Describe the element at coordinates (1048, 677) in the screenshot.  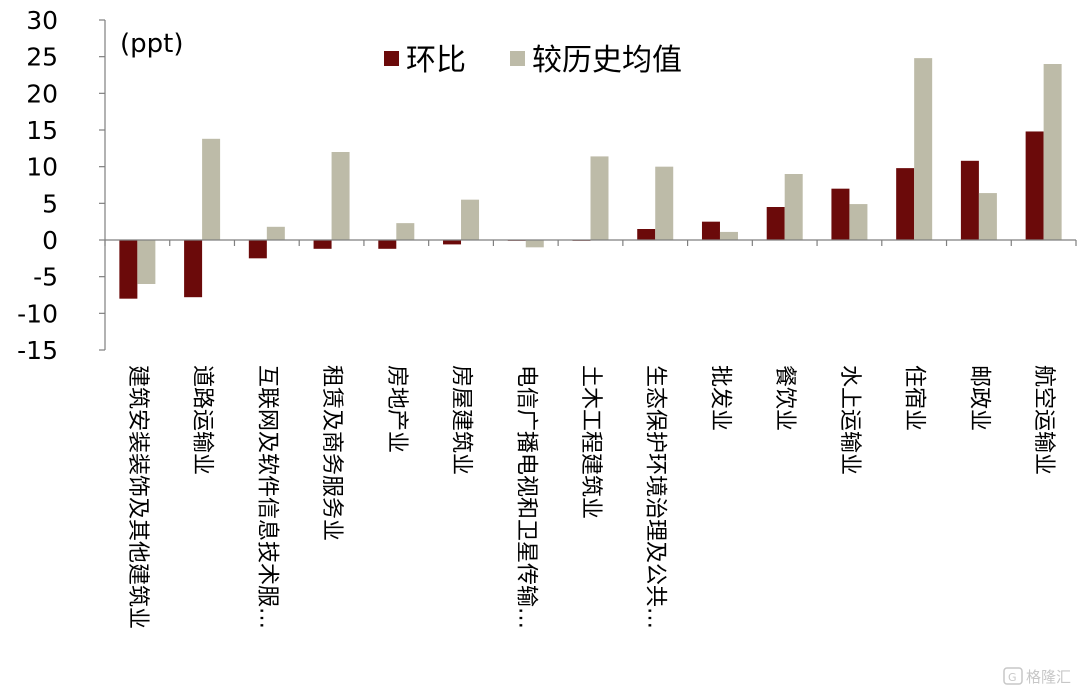
I see `watermark-text: 格隆汇` at that location.